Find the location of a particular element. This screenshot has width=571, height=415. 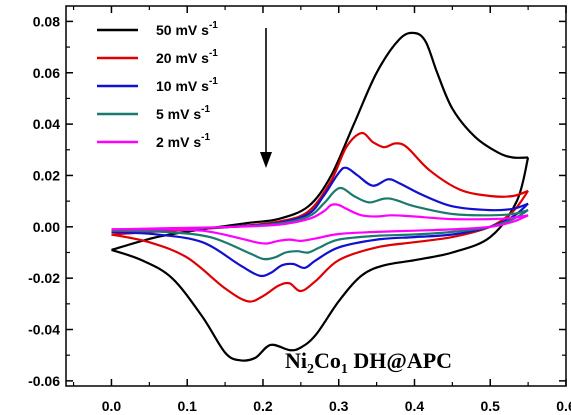

legend-label-main: 50 mV s is located at coordinates (182, 30).